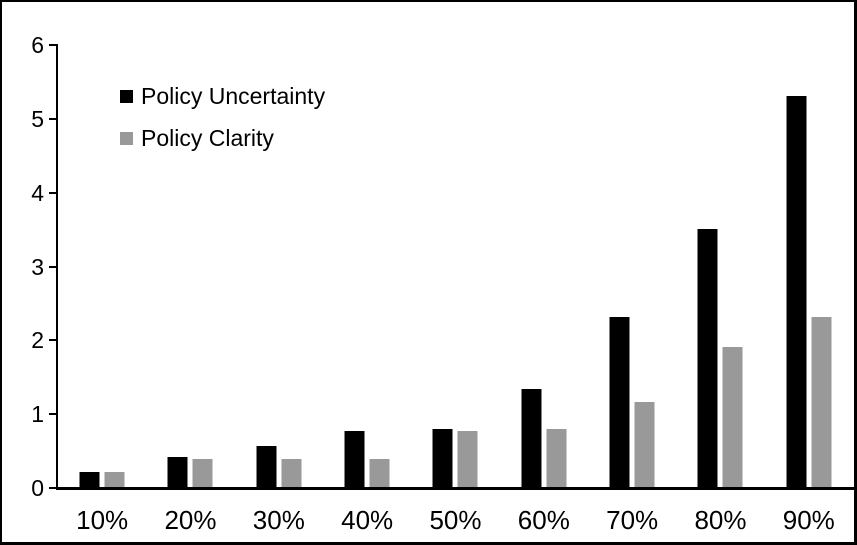 The image size is (857, 545). What do you see at coordinates (202, 473) in the screenshot?
I see `bar-policy-clarity-20%` at bounding box center [202, 473].